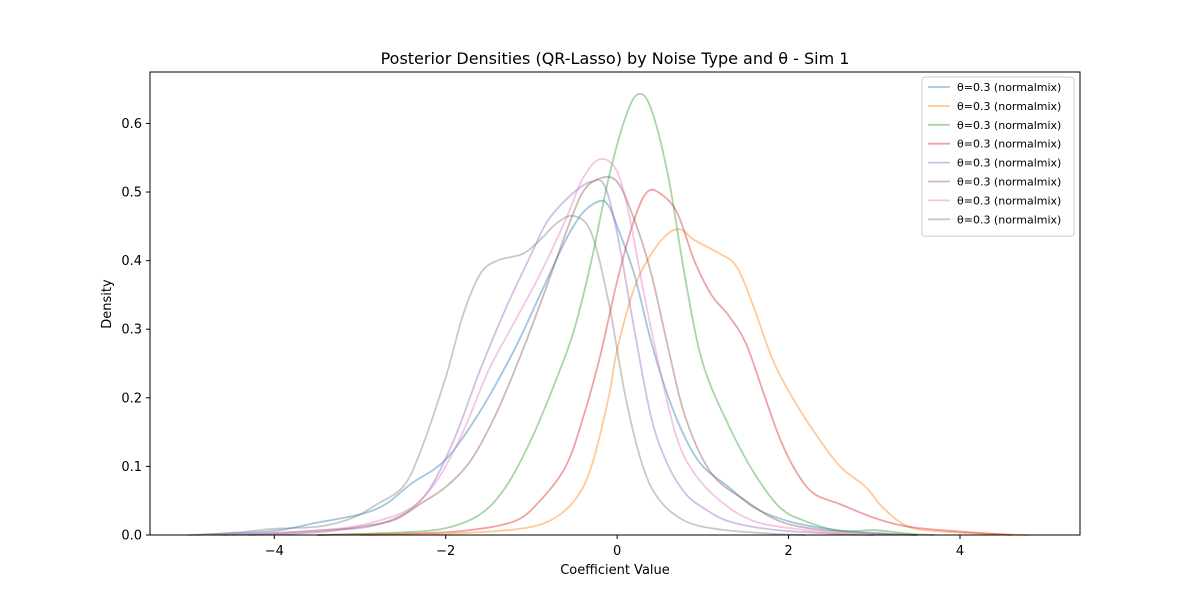  Describe the element at coordinates (1009, 219) in the screenshot. I see `legend-label-8: θ=0.3 (normalmix)` at that location.